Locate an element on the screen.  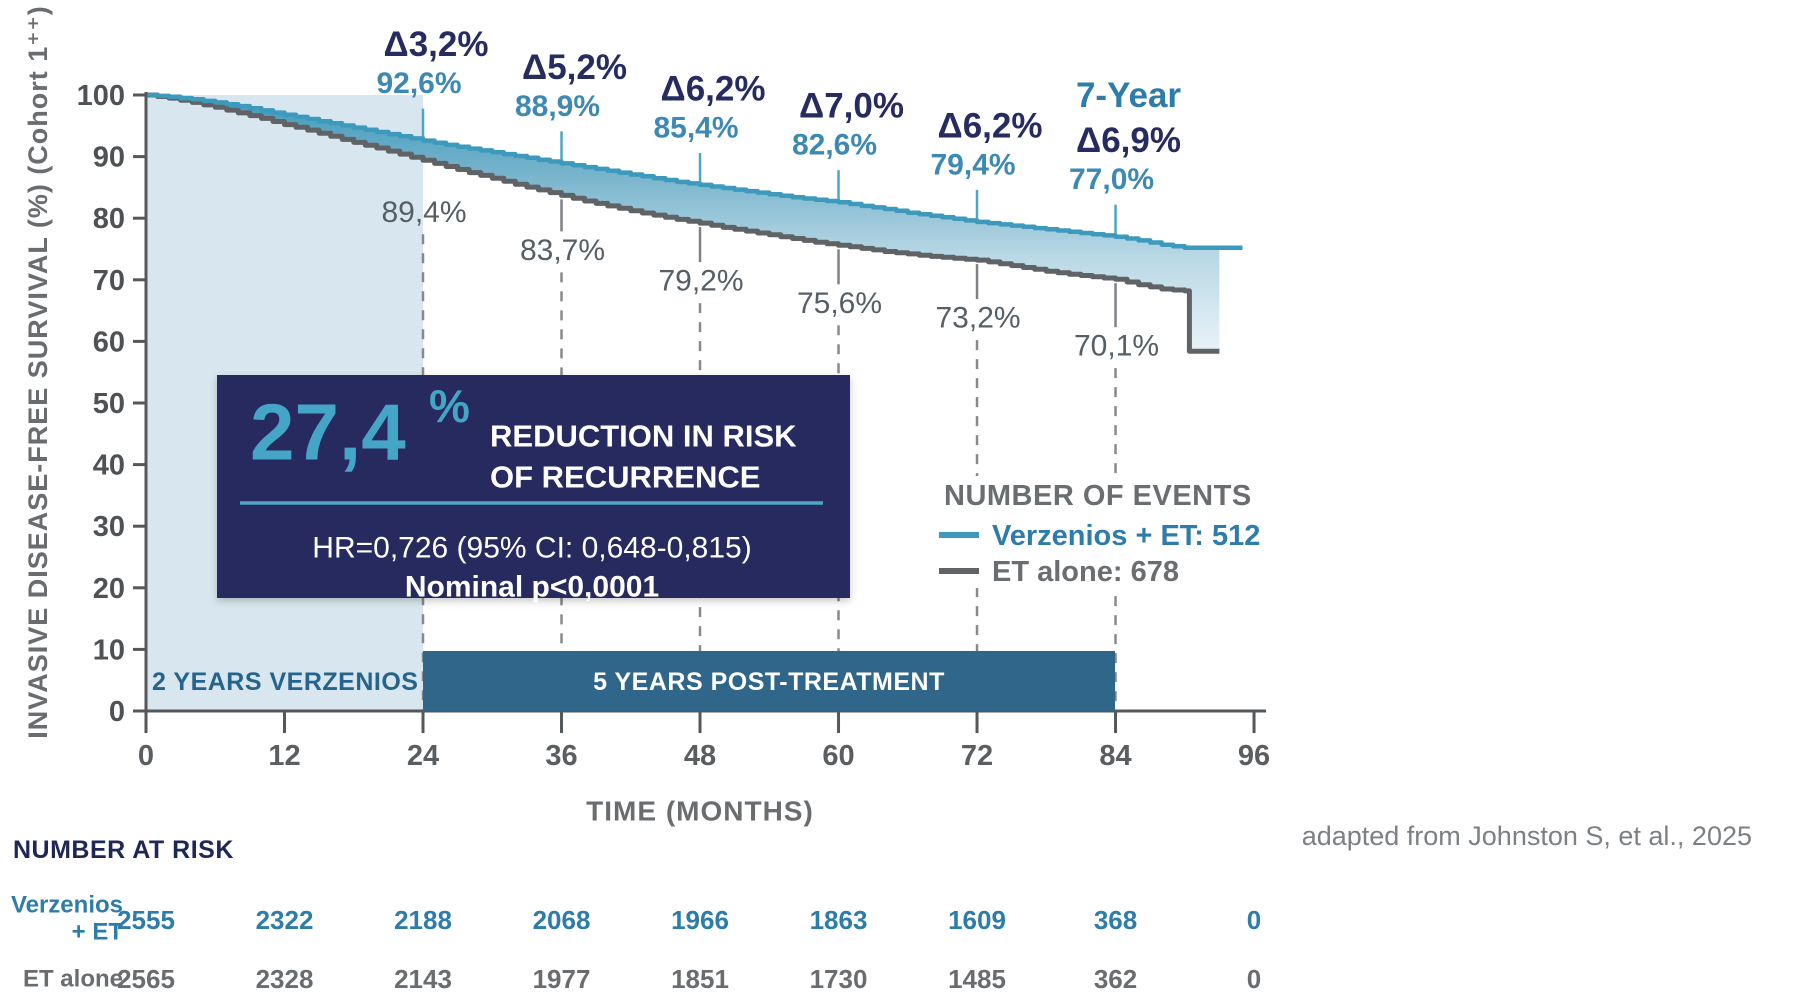
milestone-et-alone-value: 79,2% is located at coordinates (700, 281).